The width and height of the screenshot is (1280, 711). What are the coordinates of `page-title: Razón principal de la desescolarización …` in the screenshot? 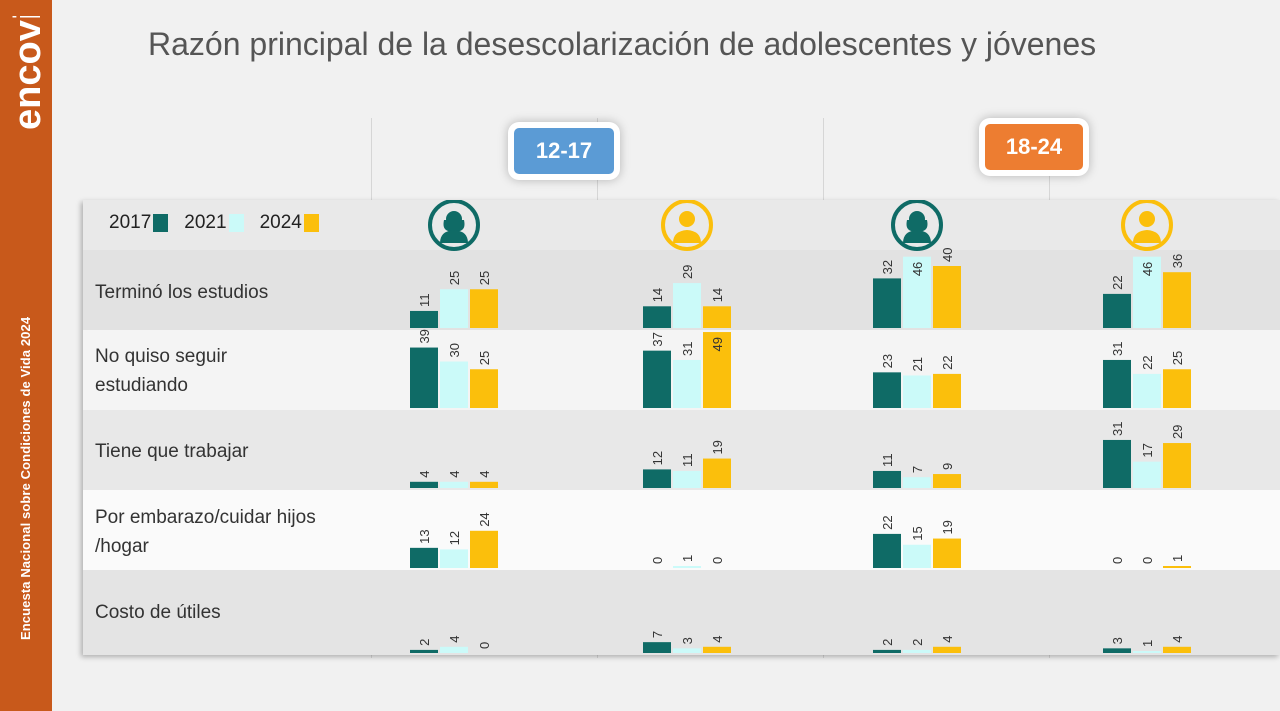 It's located at (622, 44).